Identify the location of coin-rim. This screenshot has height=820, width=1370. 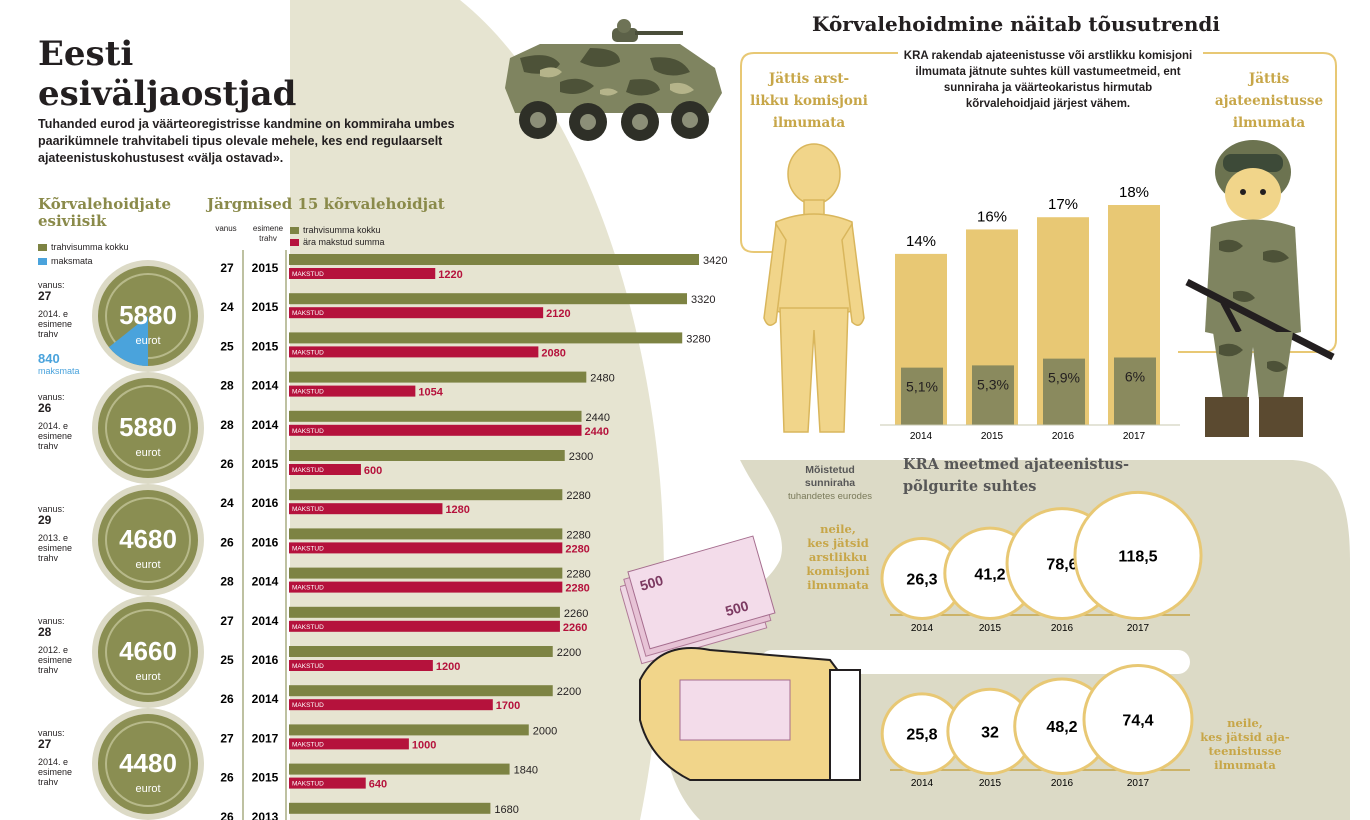
(148, 764).